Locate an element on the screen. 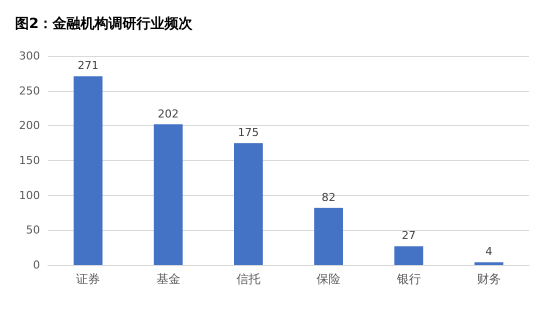 Image resolution: width=552 pixels, height=331 pixels. x-tick-label: 银行 is located at coordinates (408, 279).